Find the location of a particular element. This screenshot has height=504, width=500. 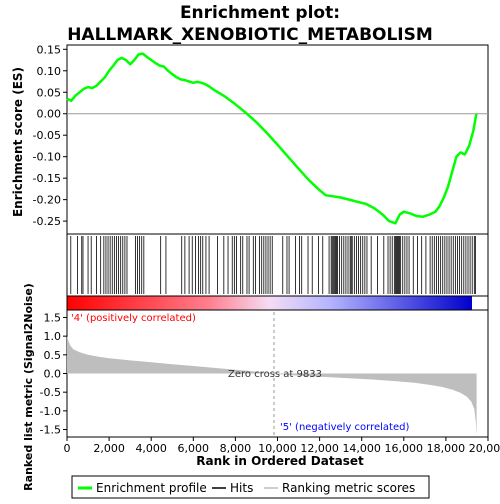

negative-correlation-label: '5' (negatively correlated) is located at coordinates (344, 427).